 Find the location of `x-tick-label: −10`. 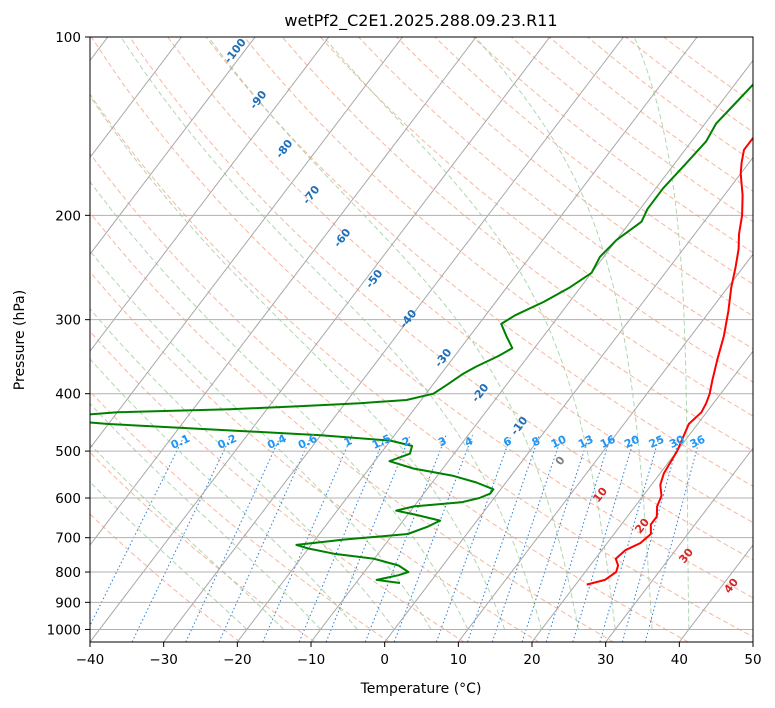

x-tick-label: −10 is located at coordinates (311, 660).